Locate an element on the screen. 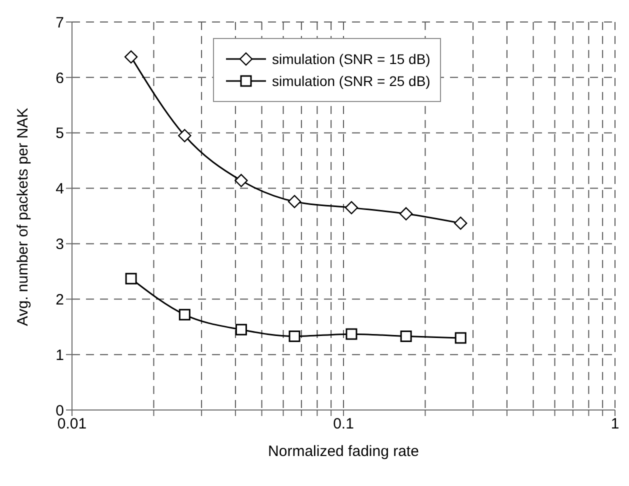 This screenshot has height=486, width=629. y-tick-label: 7 is located at coordinates (60, 23).